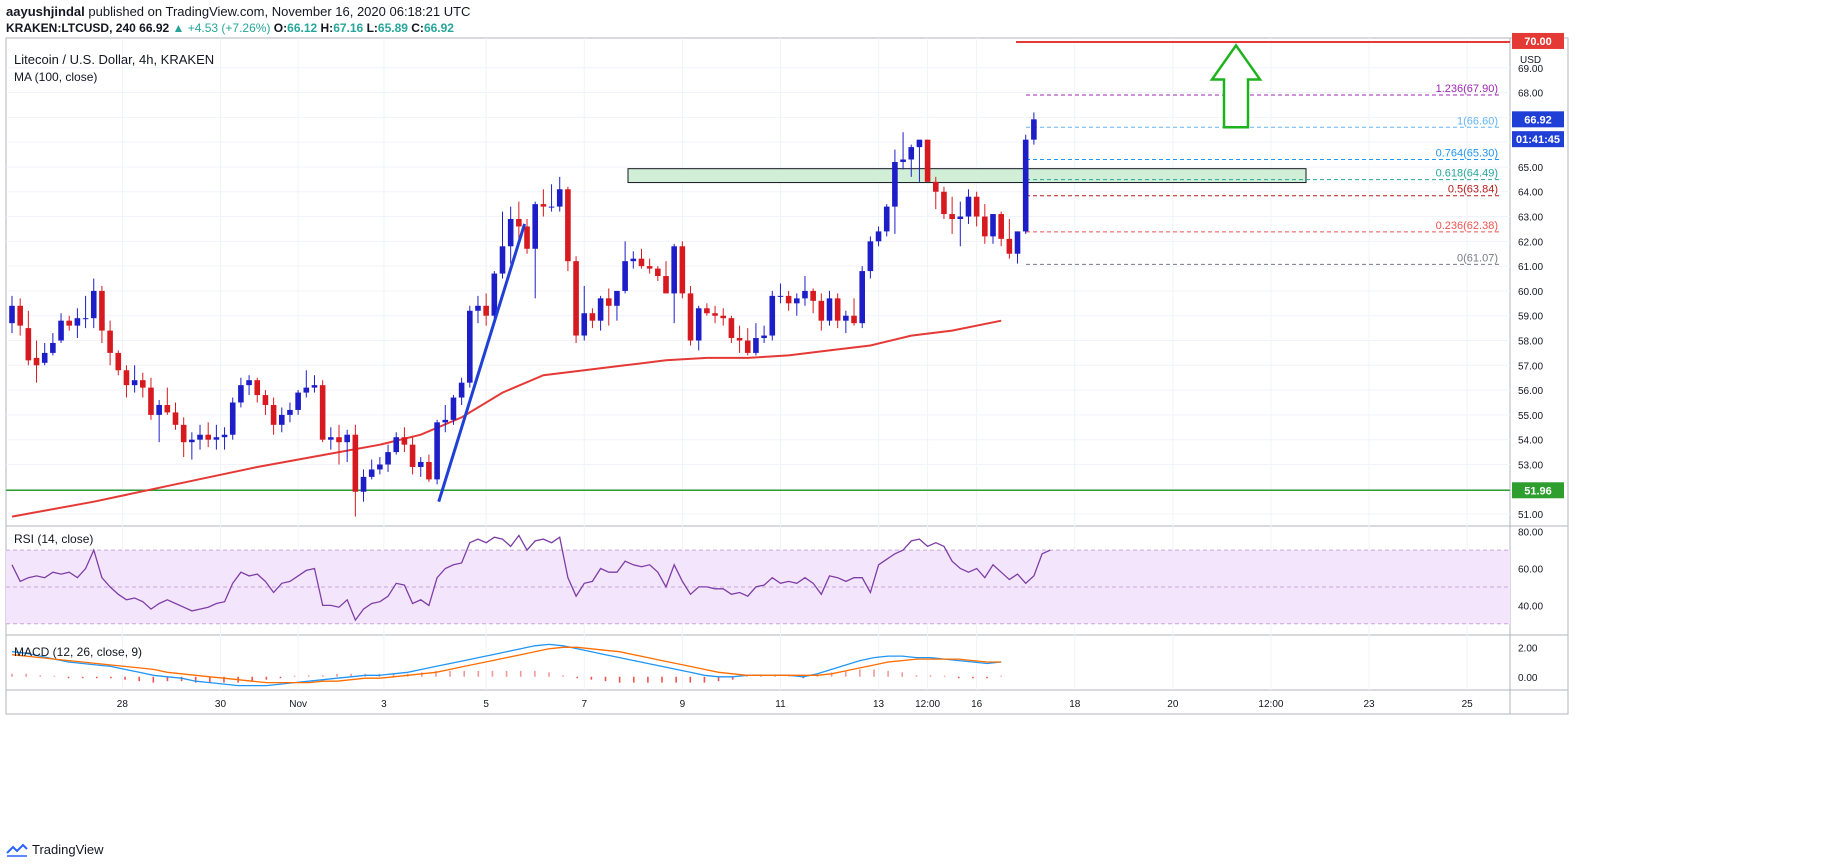 This screenshot has width=1828, height=868. Describe the element at coordinates (221, 704) in the screenshot. I see `time-tick-label: 30` at that location.